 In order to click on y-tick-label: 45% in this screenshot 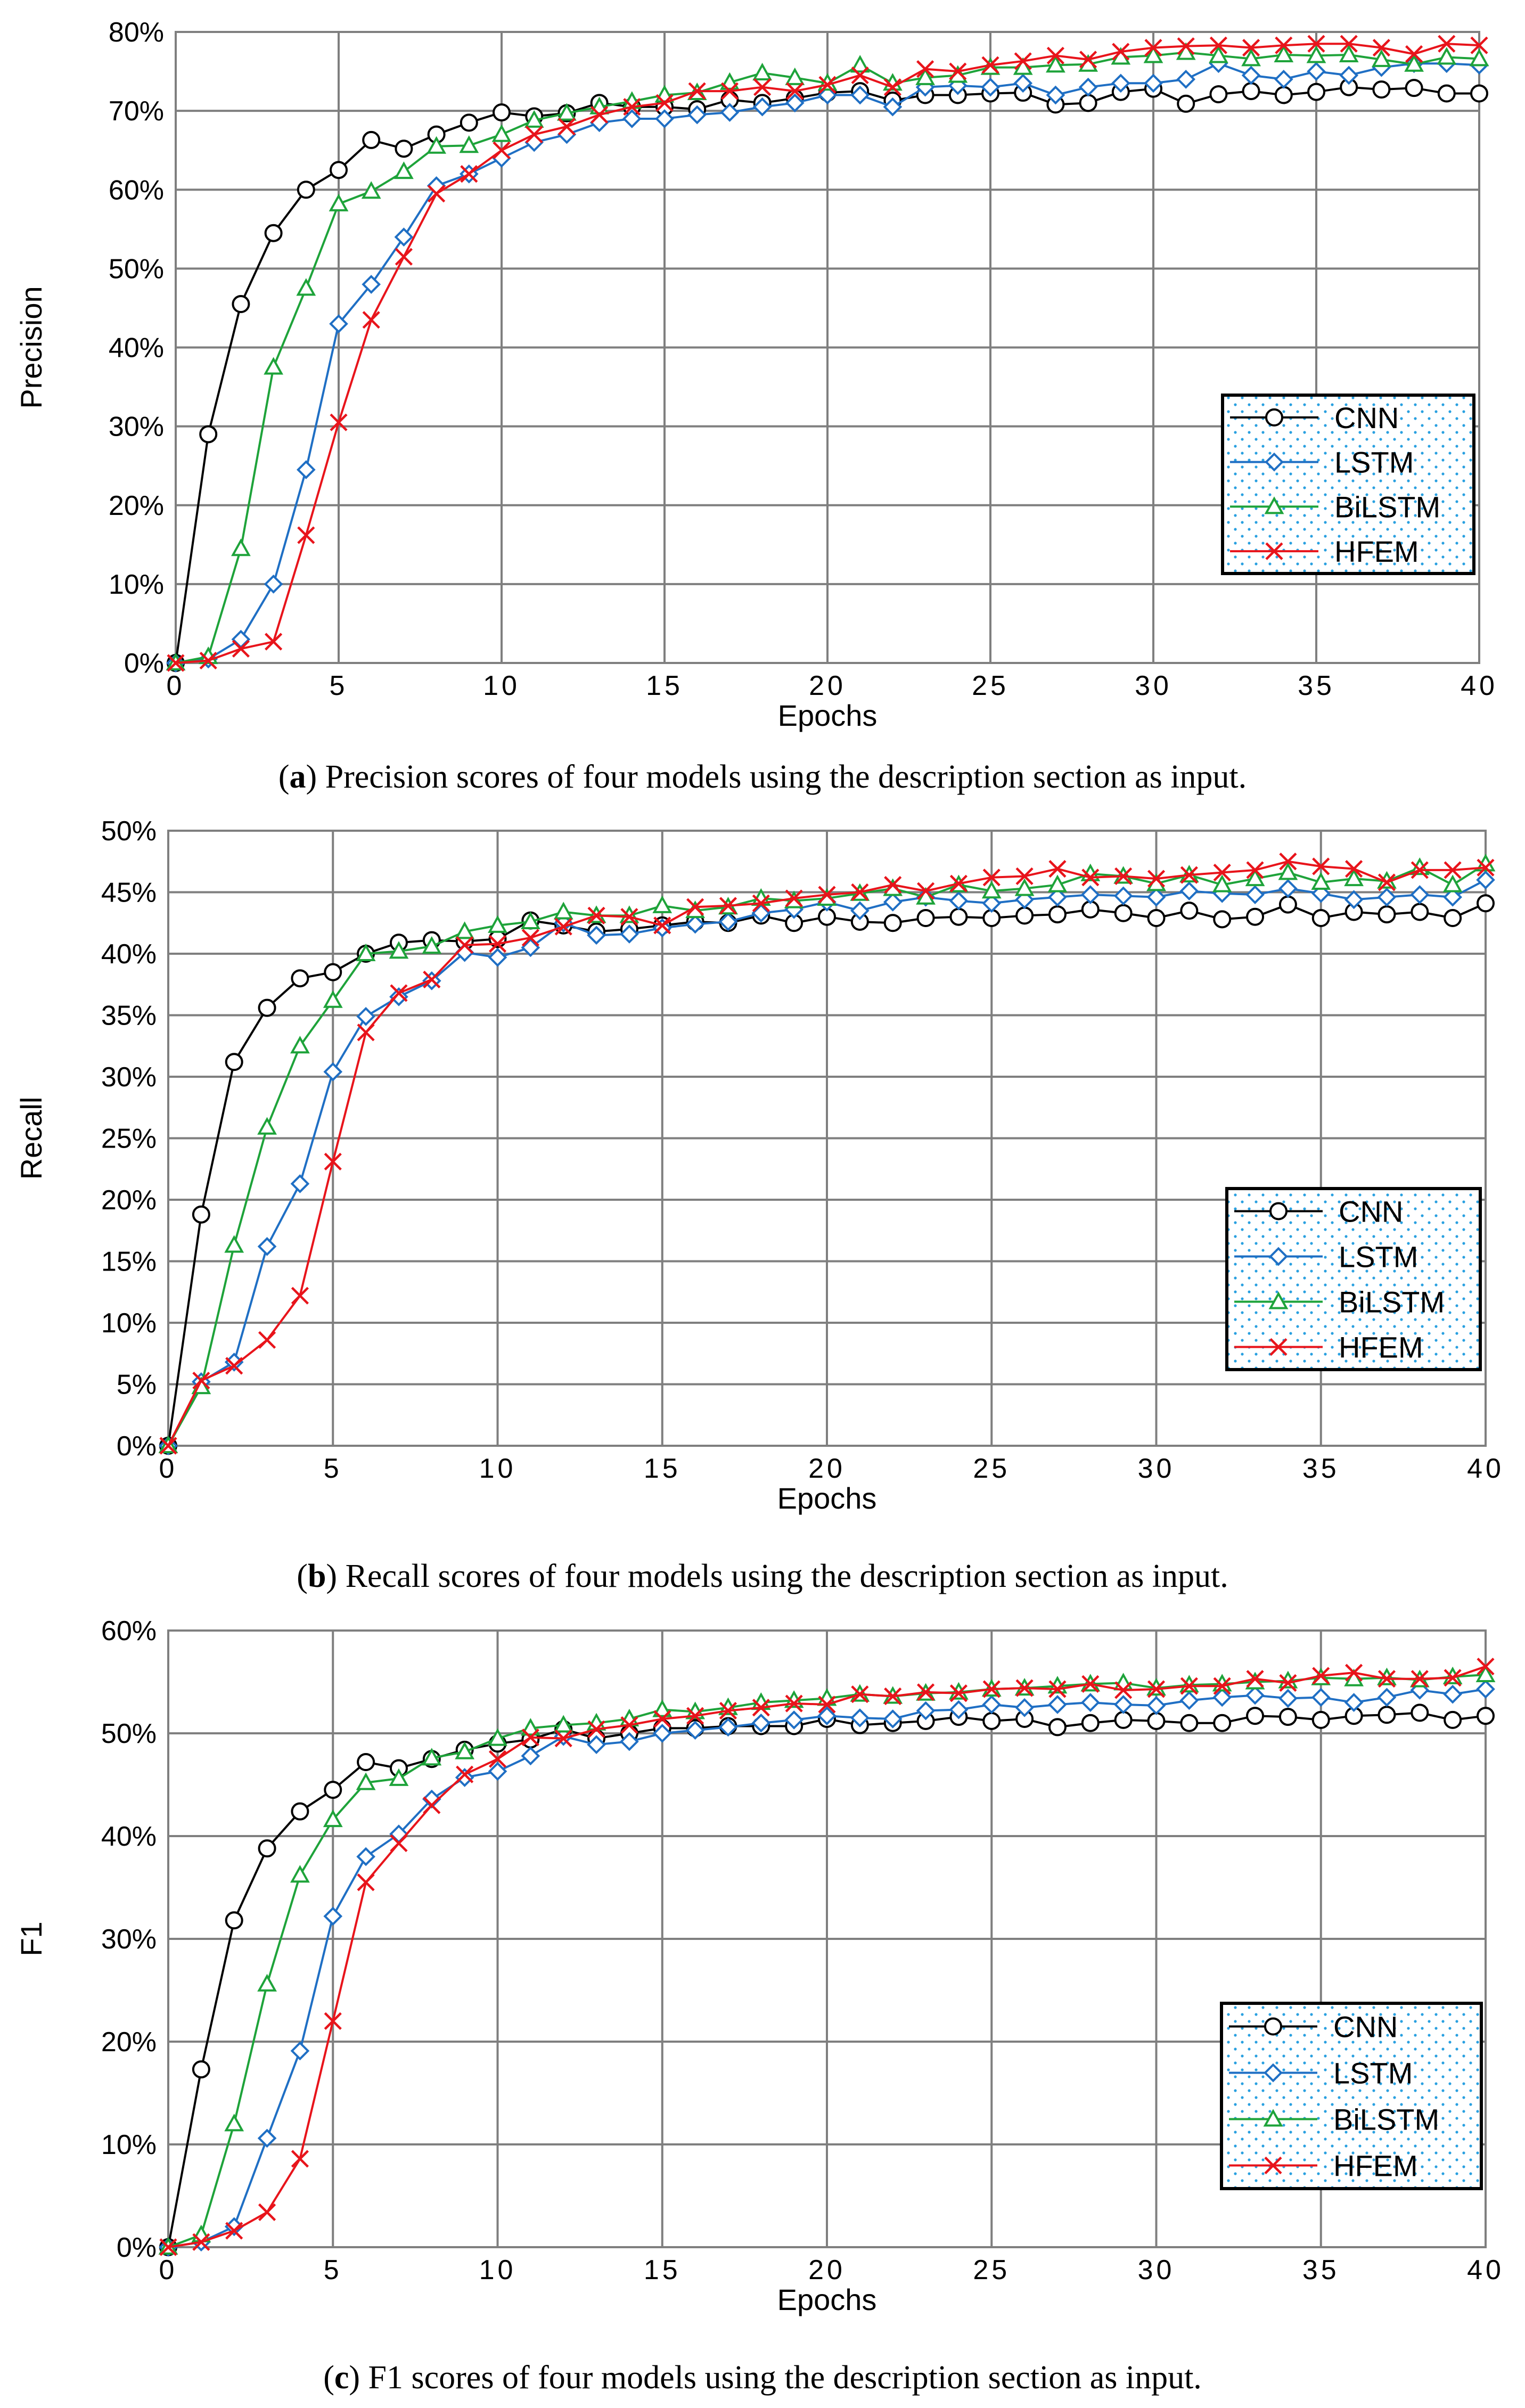, I will do `click(129, 893)`.